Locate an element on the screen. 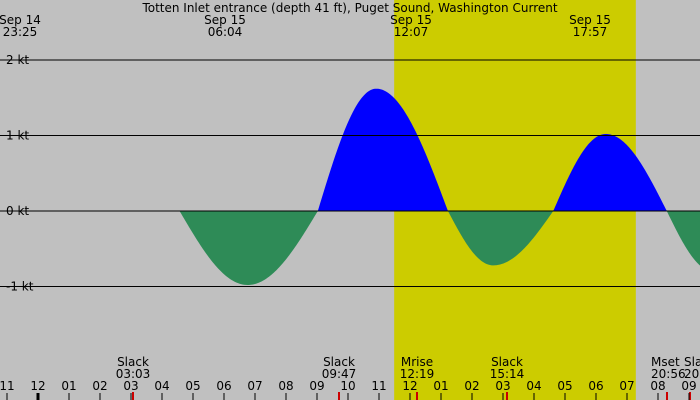 This screenshot has height=400, width=700. y-tick-label: 2 kt is located at coordinates (17, 60).